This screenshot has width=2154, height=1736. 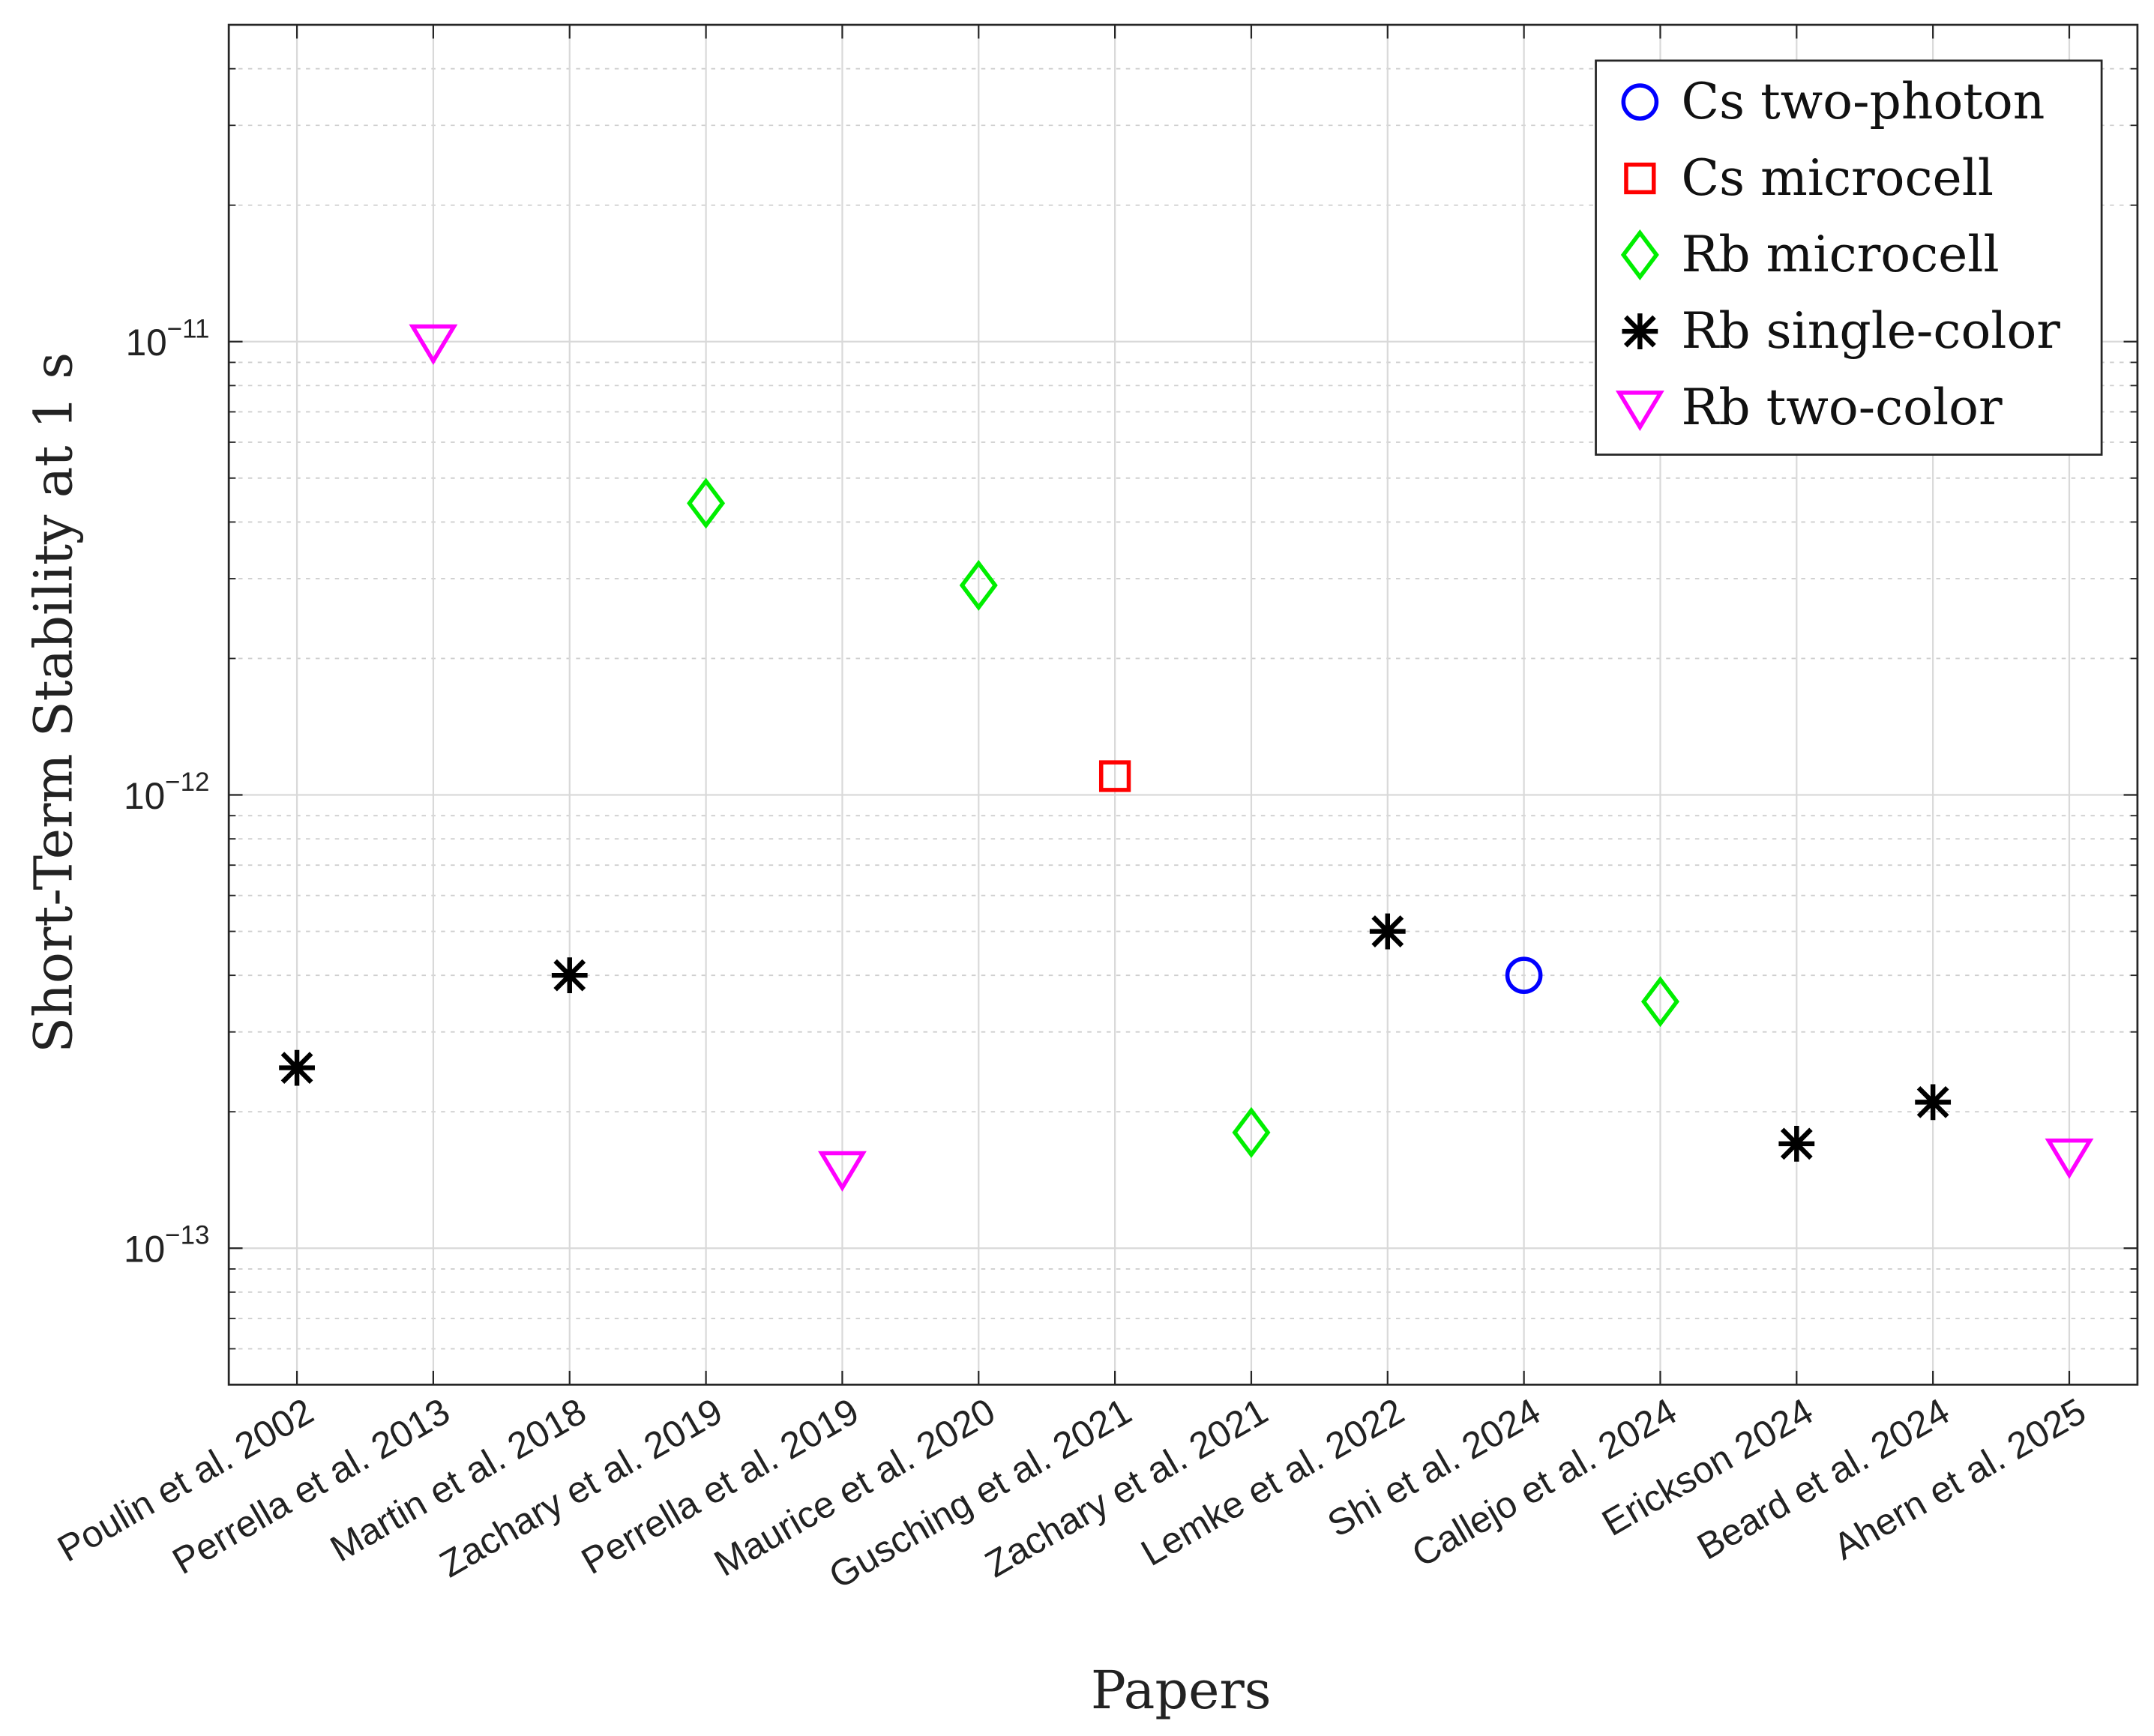 What do you see at coordinates (1640, 179) in the screenshot?
I see `legend-marker-square` at bounding box center [1640, 179].